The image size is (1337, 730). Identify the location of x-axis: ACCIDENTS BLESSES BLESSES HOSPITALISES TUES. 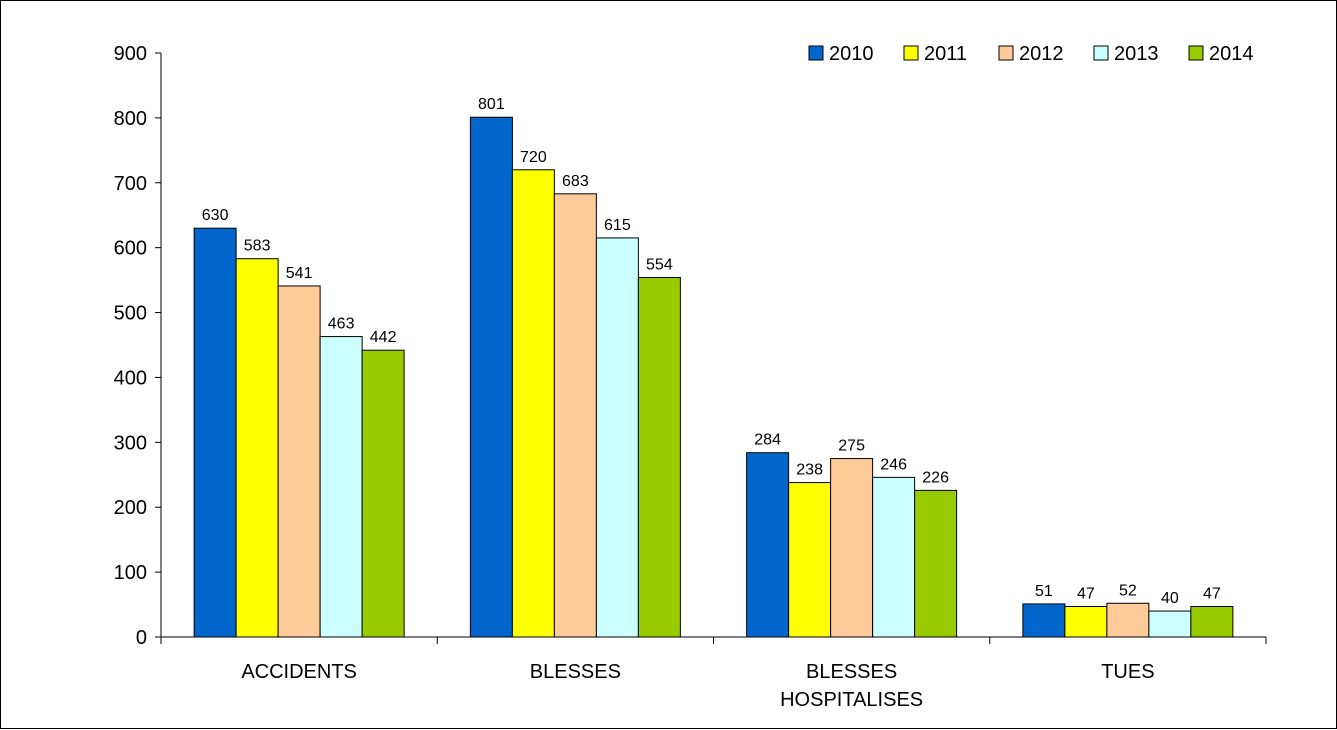
(713, 673).